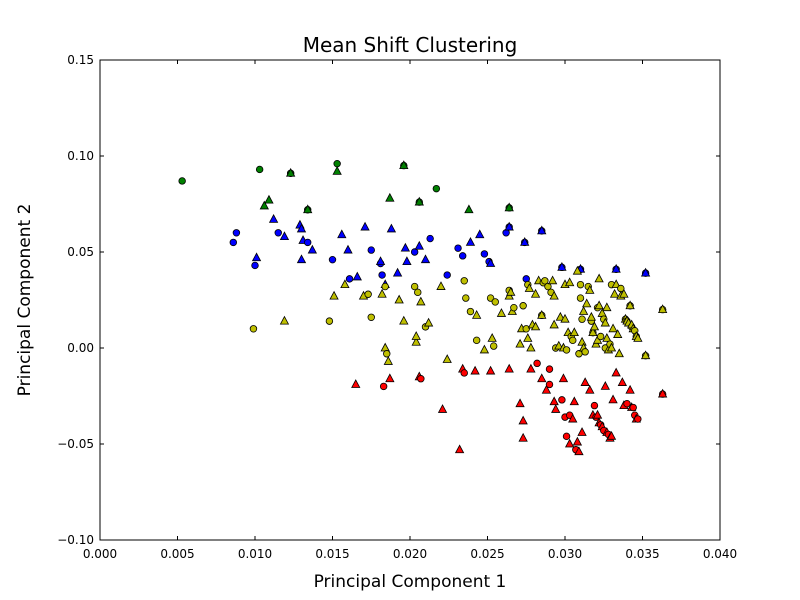 This screenshot has height=600, width=800. Describe the element at coordinates (80, 348) in the screenshot. I see `y-tick-label: 0.00` at that location.